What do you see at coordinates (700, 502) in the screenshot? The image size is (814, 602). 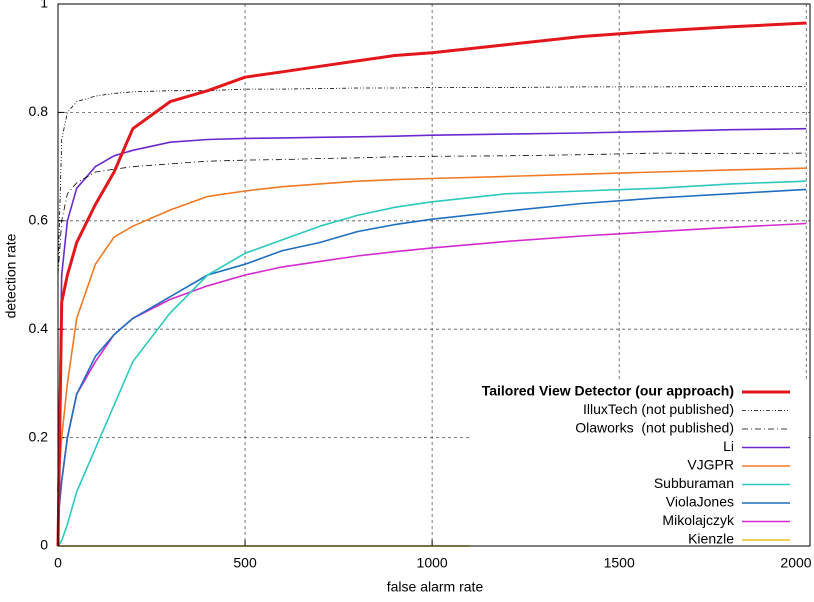 I see `legend-label: ViolaJones` at bounding box center [700, 502].